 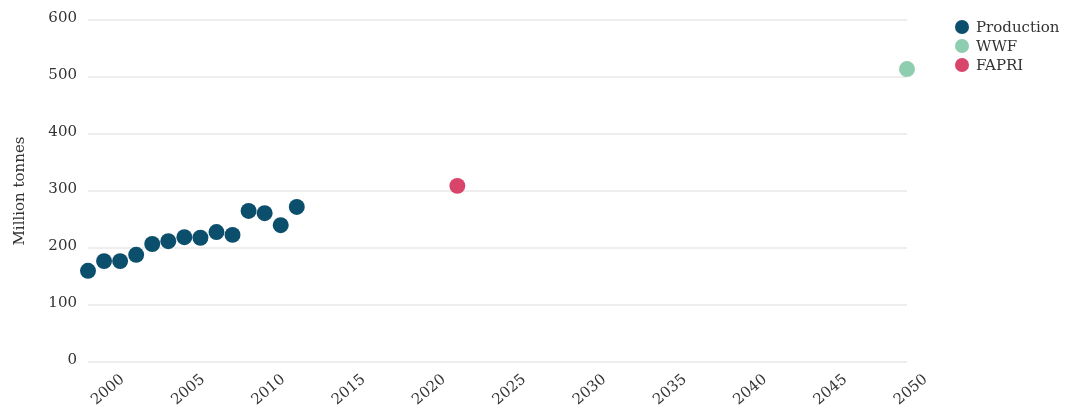 What do you see at coordinates (62, 74) in the screenshot?
I see `y-tick-label: 500` at bounding box center [62, 74].